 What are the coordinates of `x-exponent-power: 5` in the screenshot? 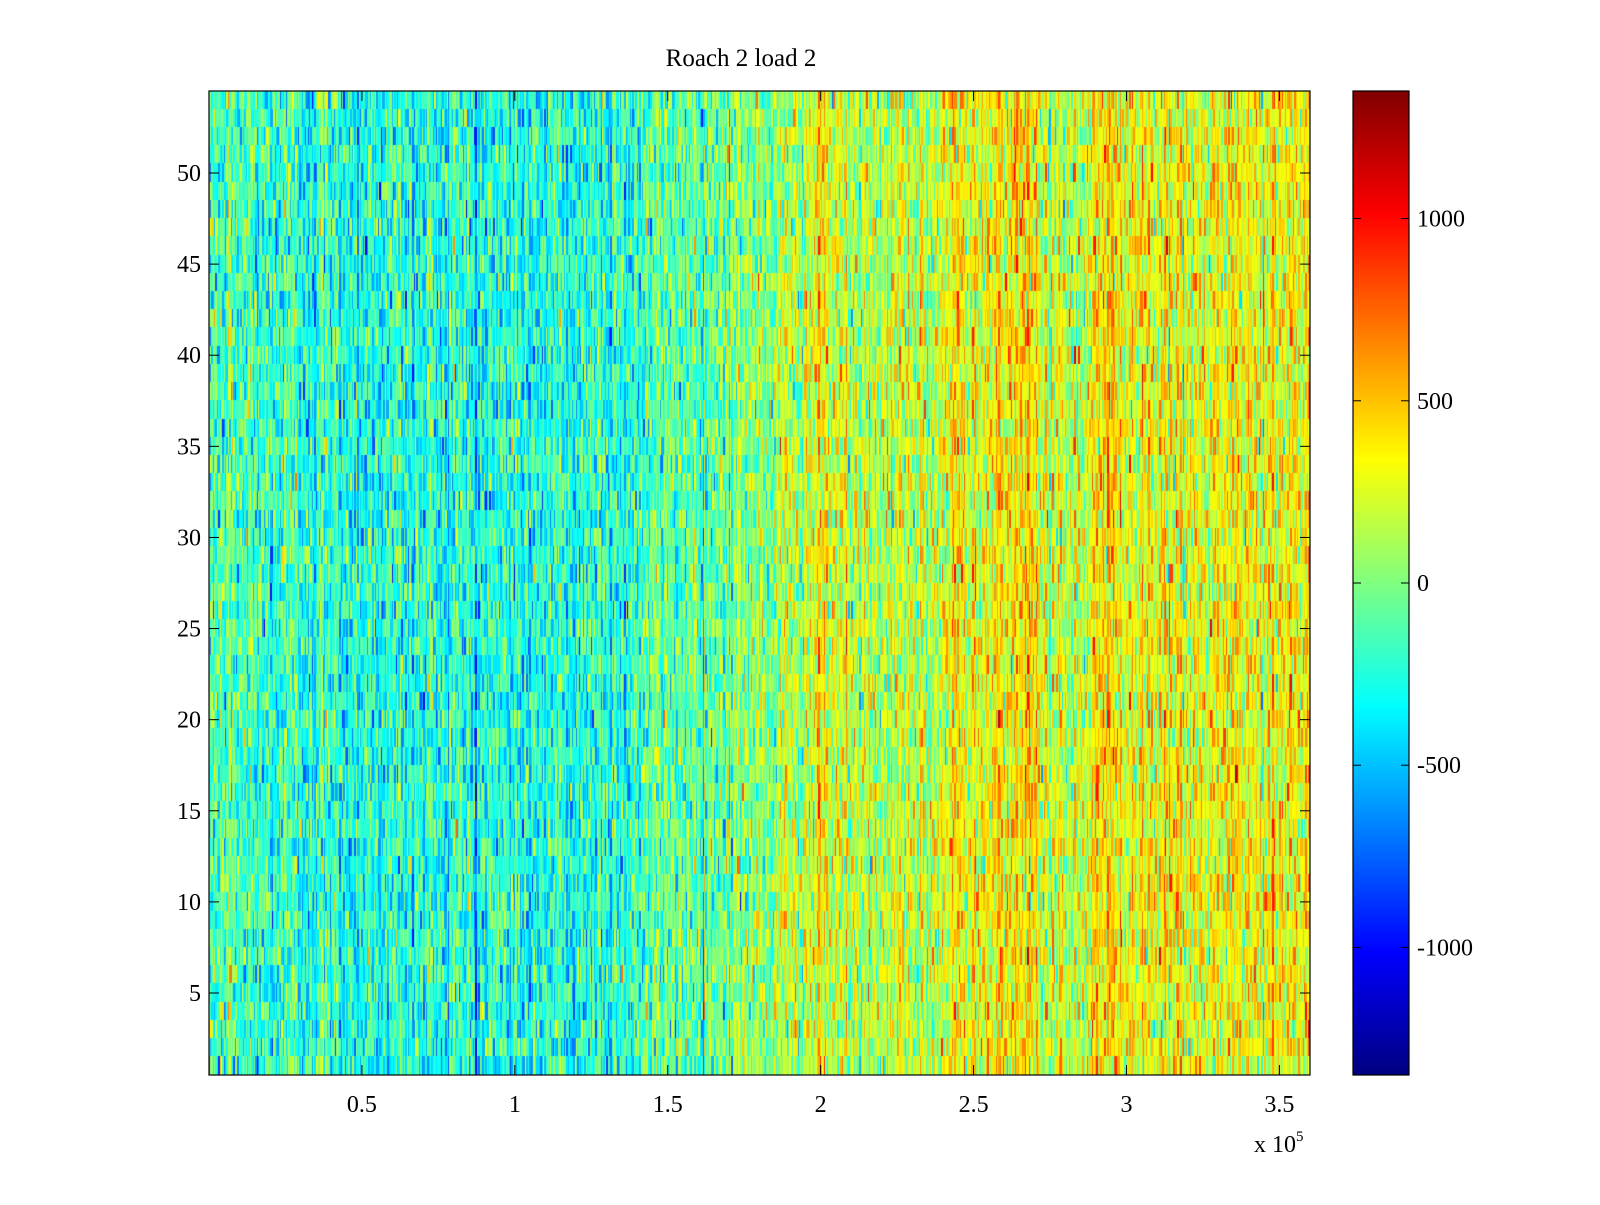 It's located at (1300, 1137).